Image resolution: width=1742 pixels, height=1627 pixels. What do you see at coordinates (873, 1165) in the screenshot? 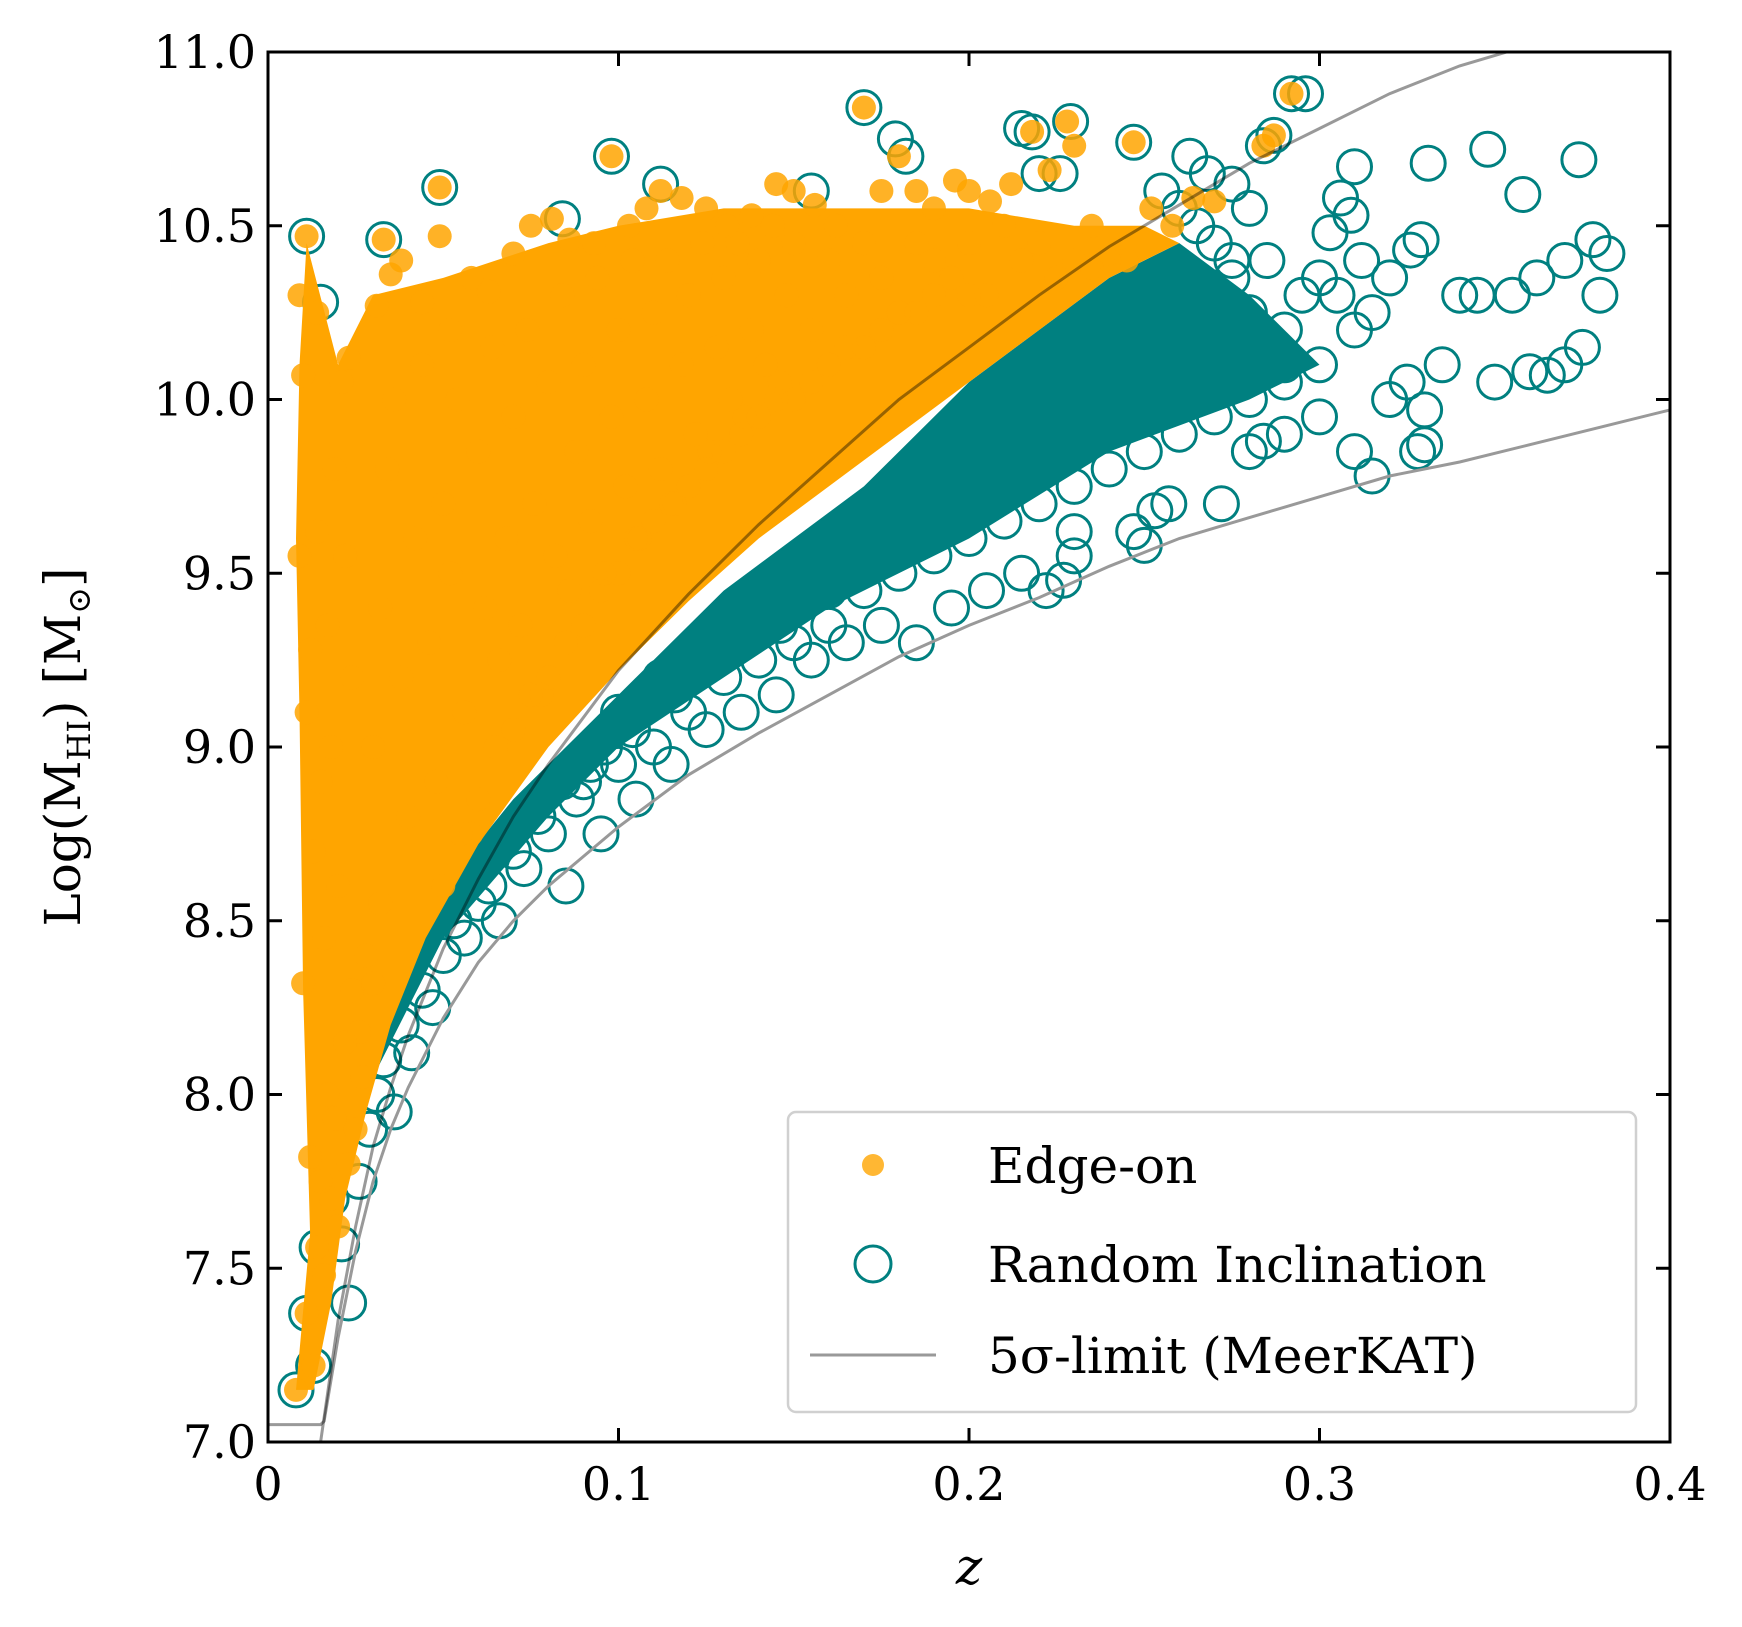
I see `legend-marker-edge-on` at bounding box center [873, 1165].